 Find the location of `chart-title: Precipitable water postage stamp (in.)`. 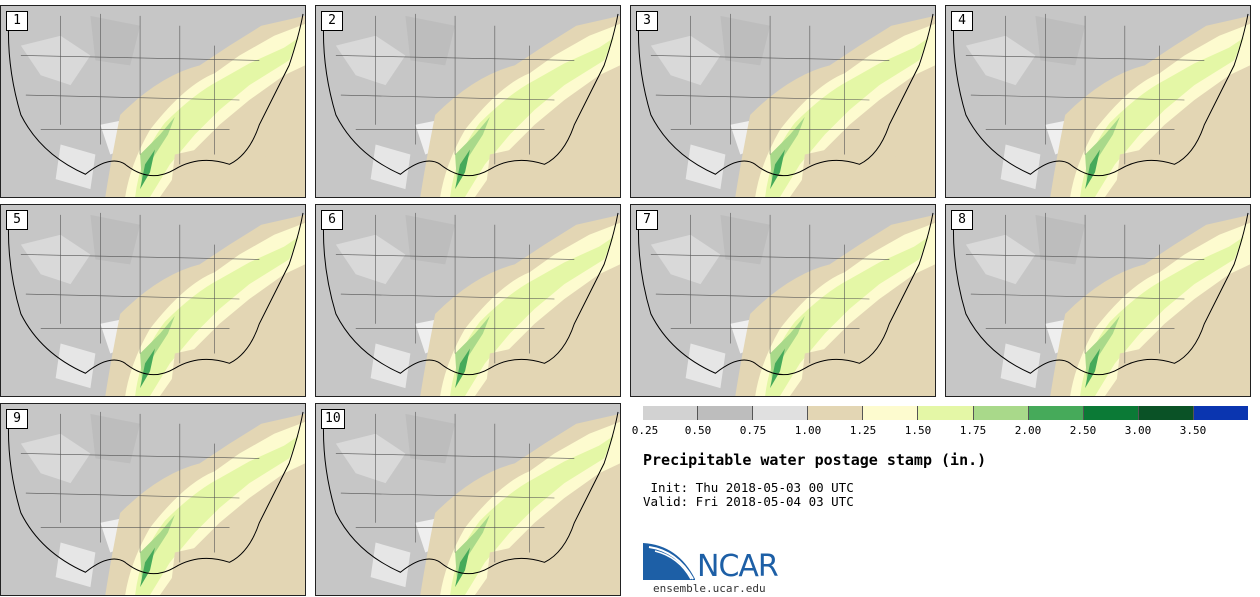

chart-title: Precipitable water postage stamp (in.) is located at coordinates (815, 460).